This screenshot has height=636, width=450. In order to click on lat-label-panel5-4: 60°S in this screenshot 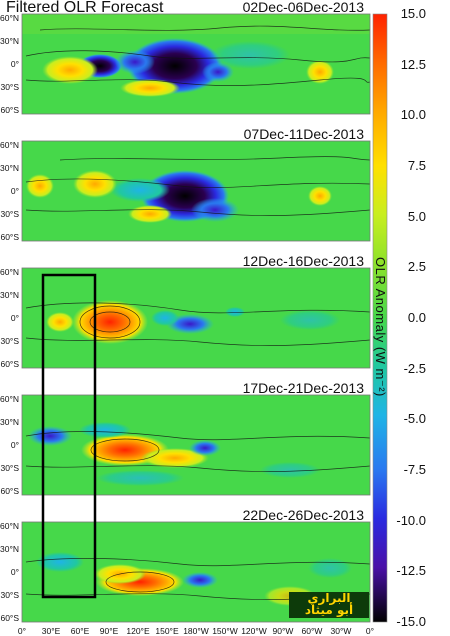, I will do `click(9, 618)`.